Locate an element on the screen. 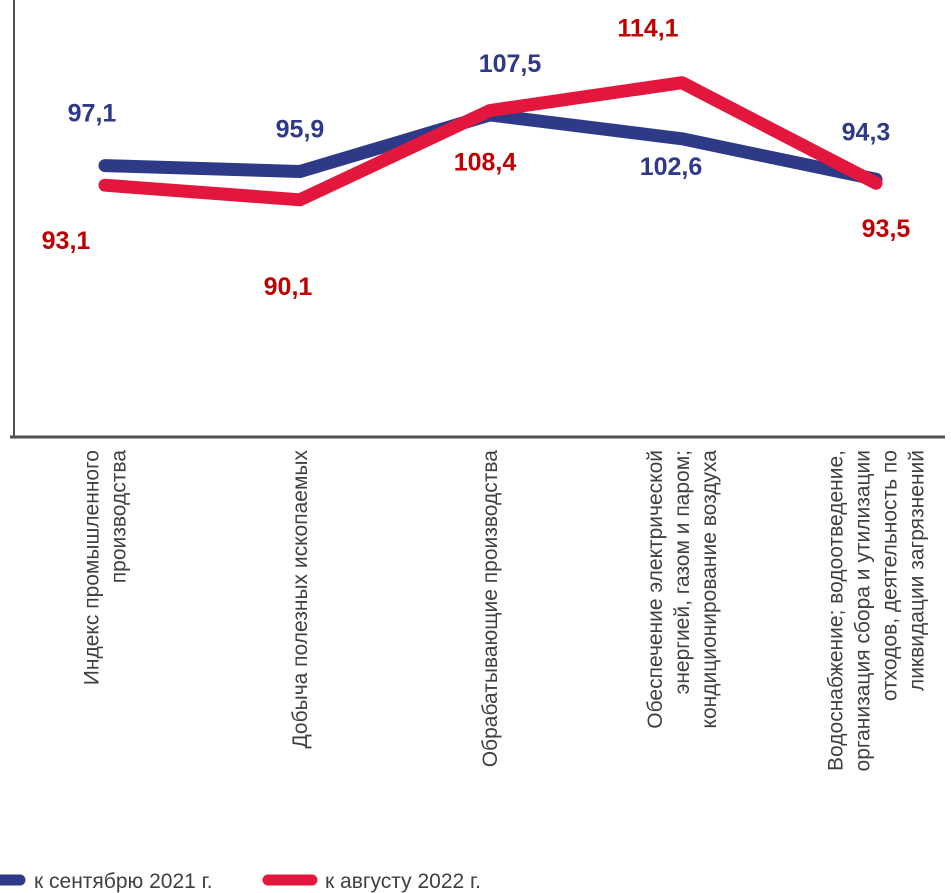 The image size is (951, 893). data-label-s1-5: 94,3 is located at coordinates (866, 132).